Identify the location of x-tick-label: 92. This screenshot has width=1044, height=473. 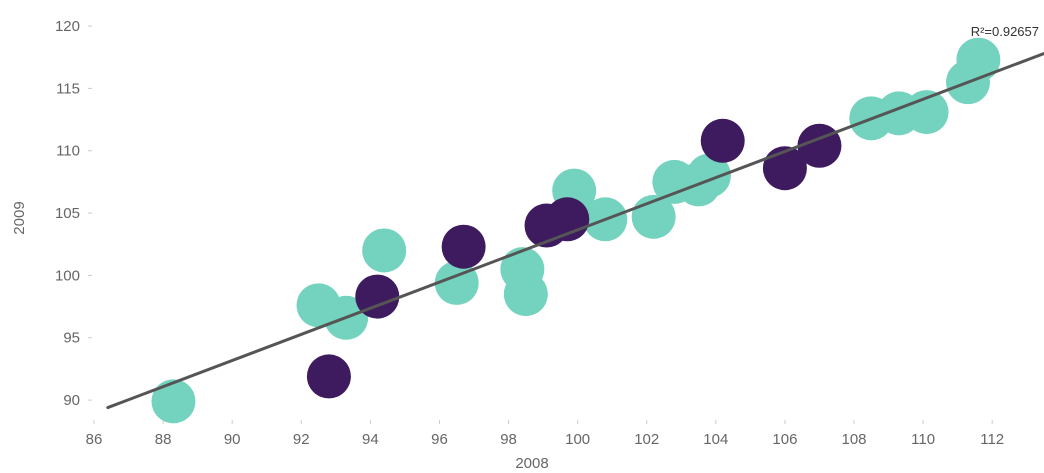
(301, 439).